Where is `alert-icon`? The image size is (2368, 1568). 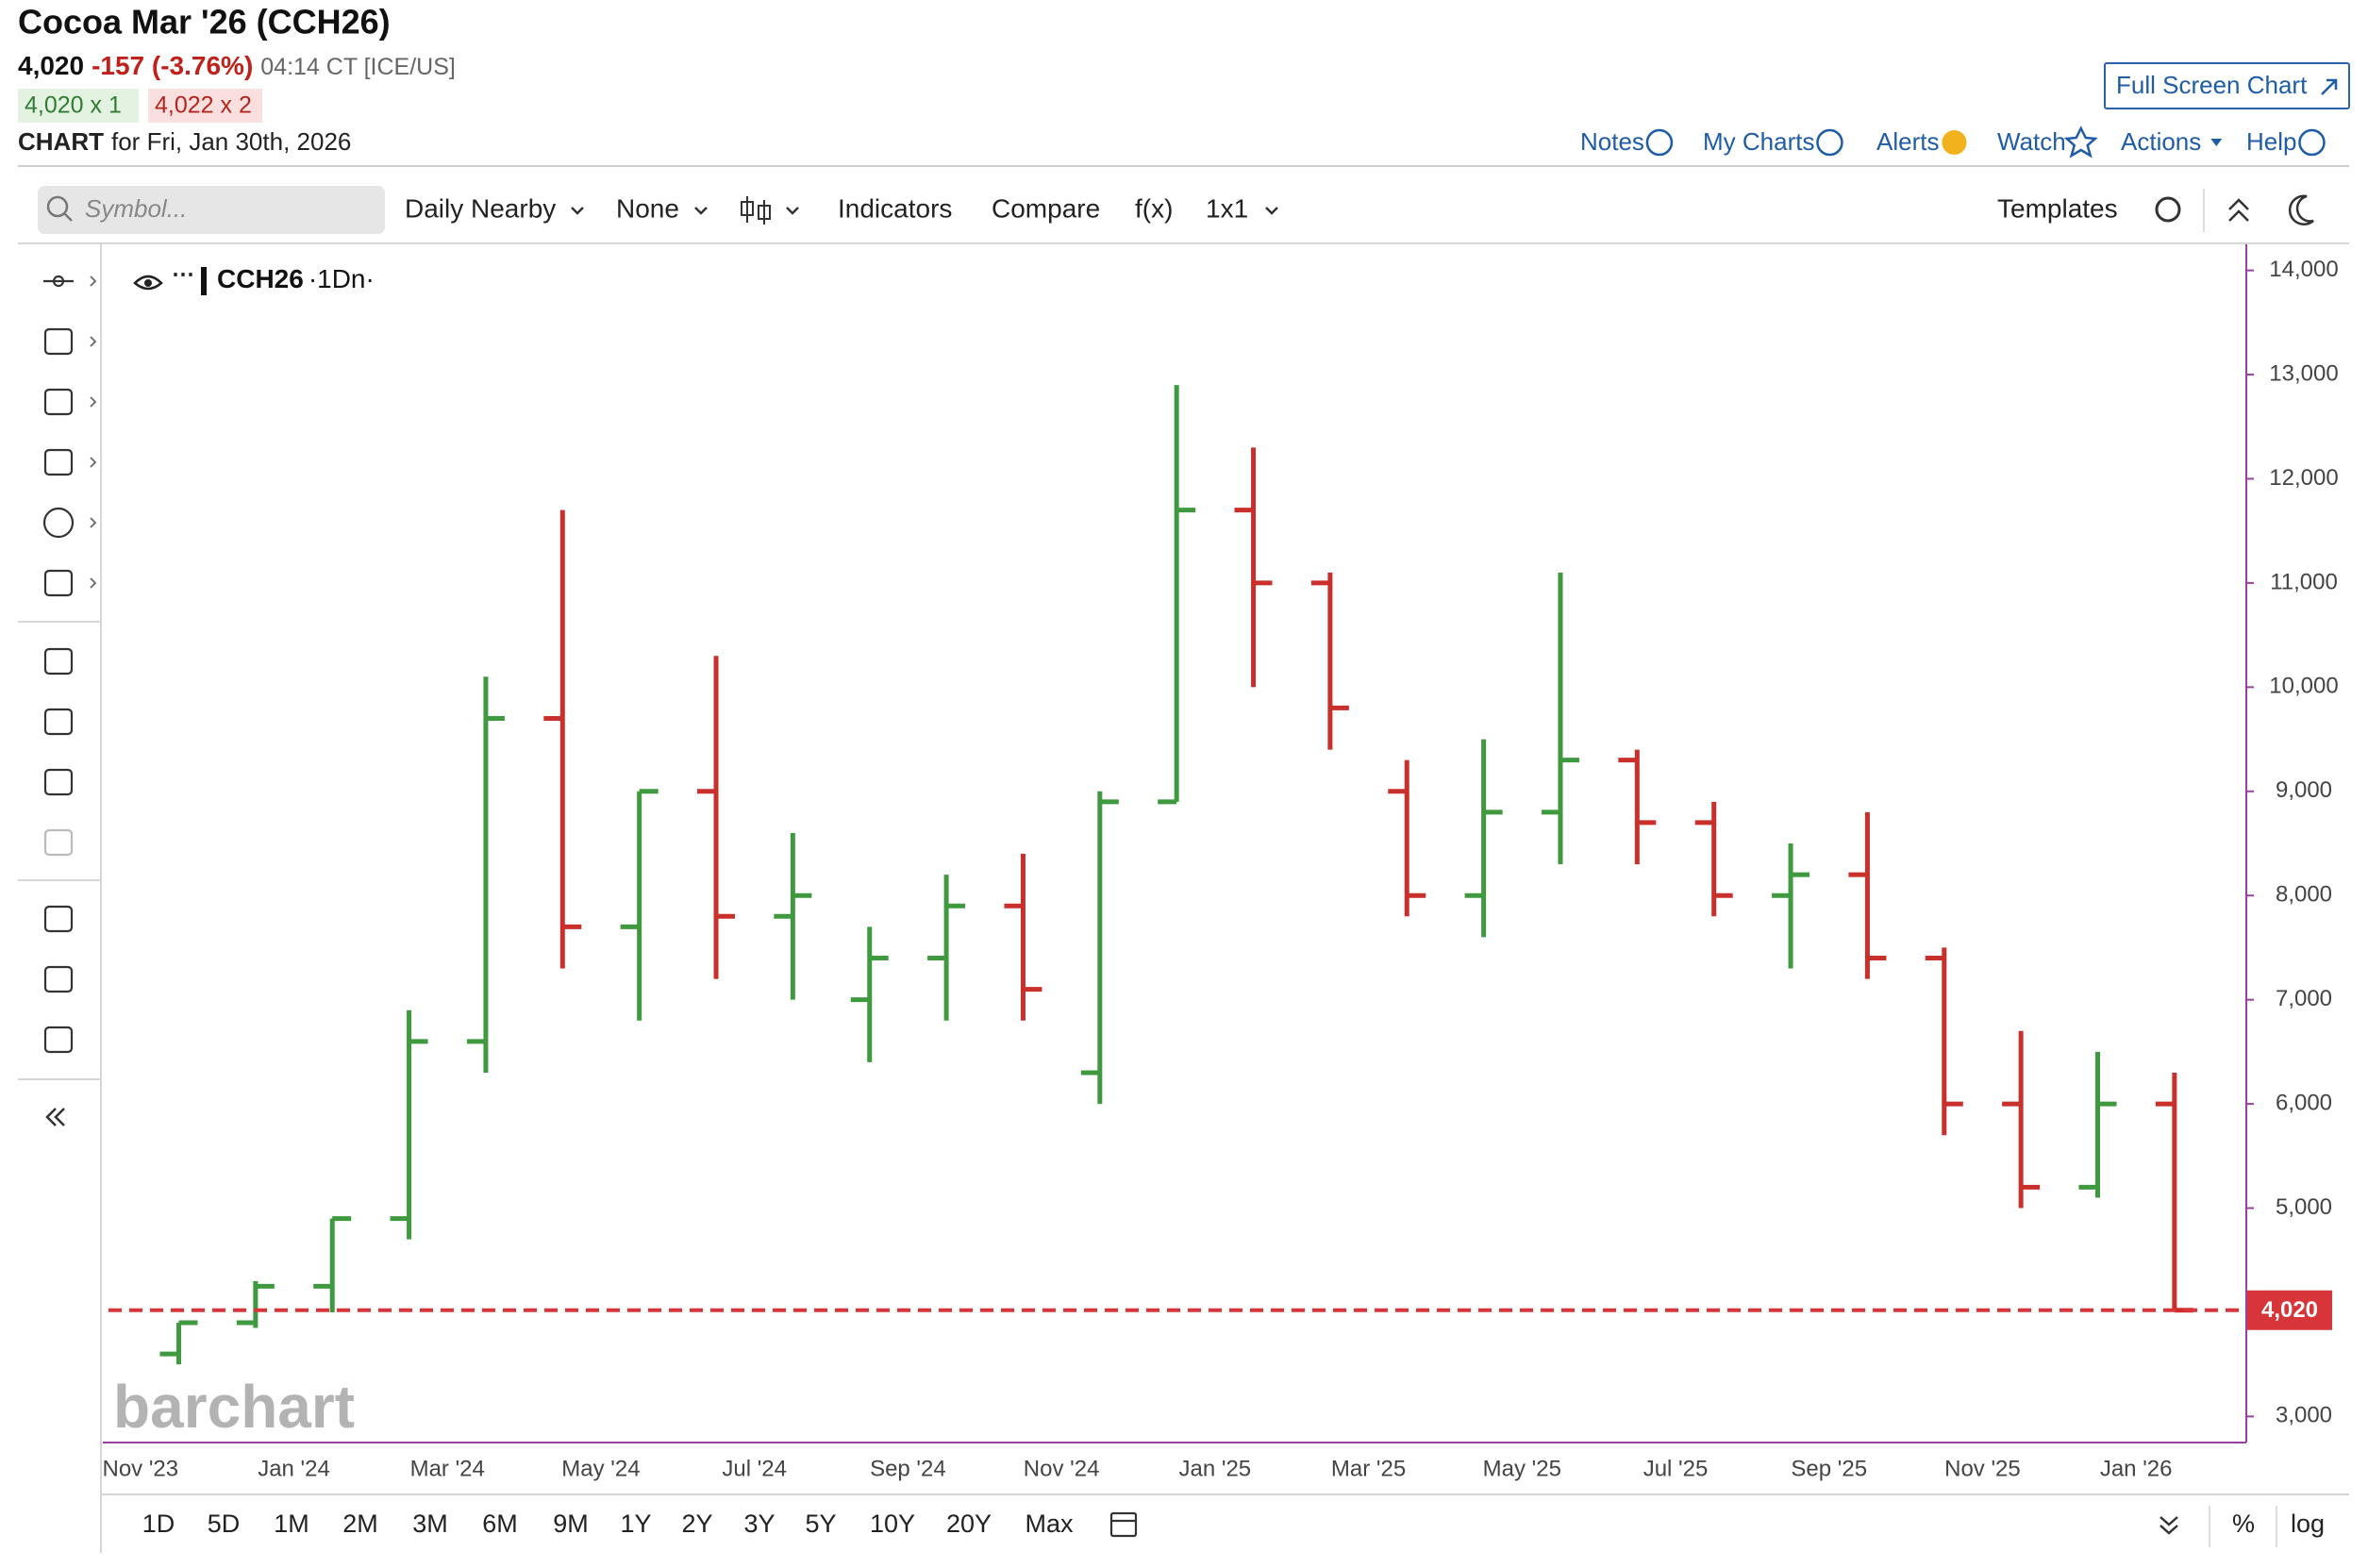
alert-icon is located at coordinates (1954, 142).